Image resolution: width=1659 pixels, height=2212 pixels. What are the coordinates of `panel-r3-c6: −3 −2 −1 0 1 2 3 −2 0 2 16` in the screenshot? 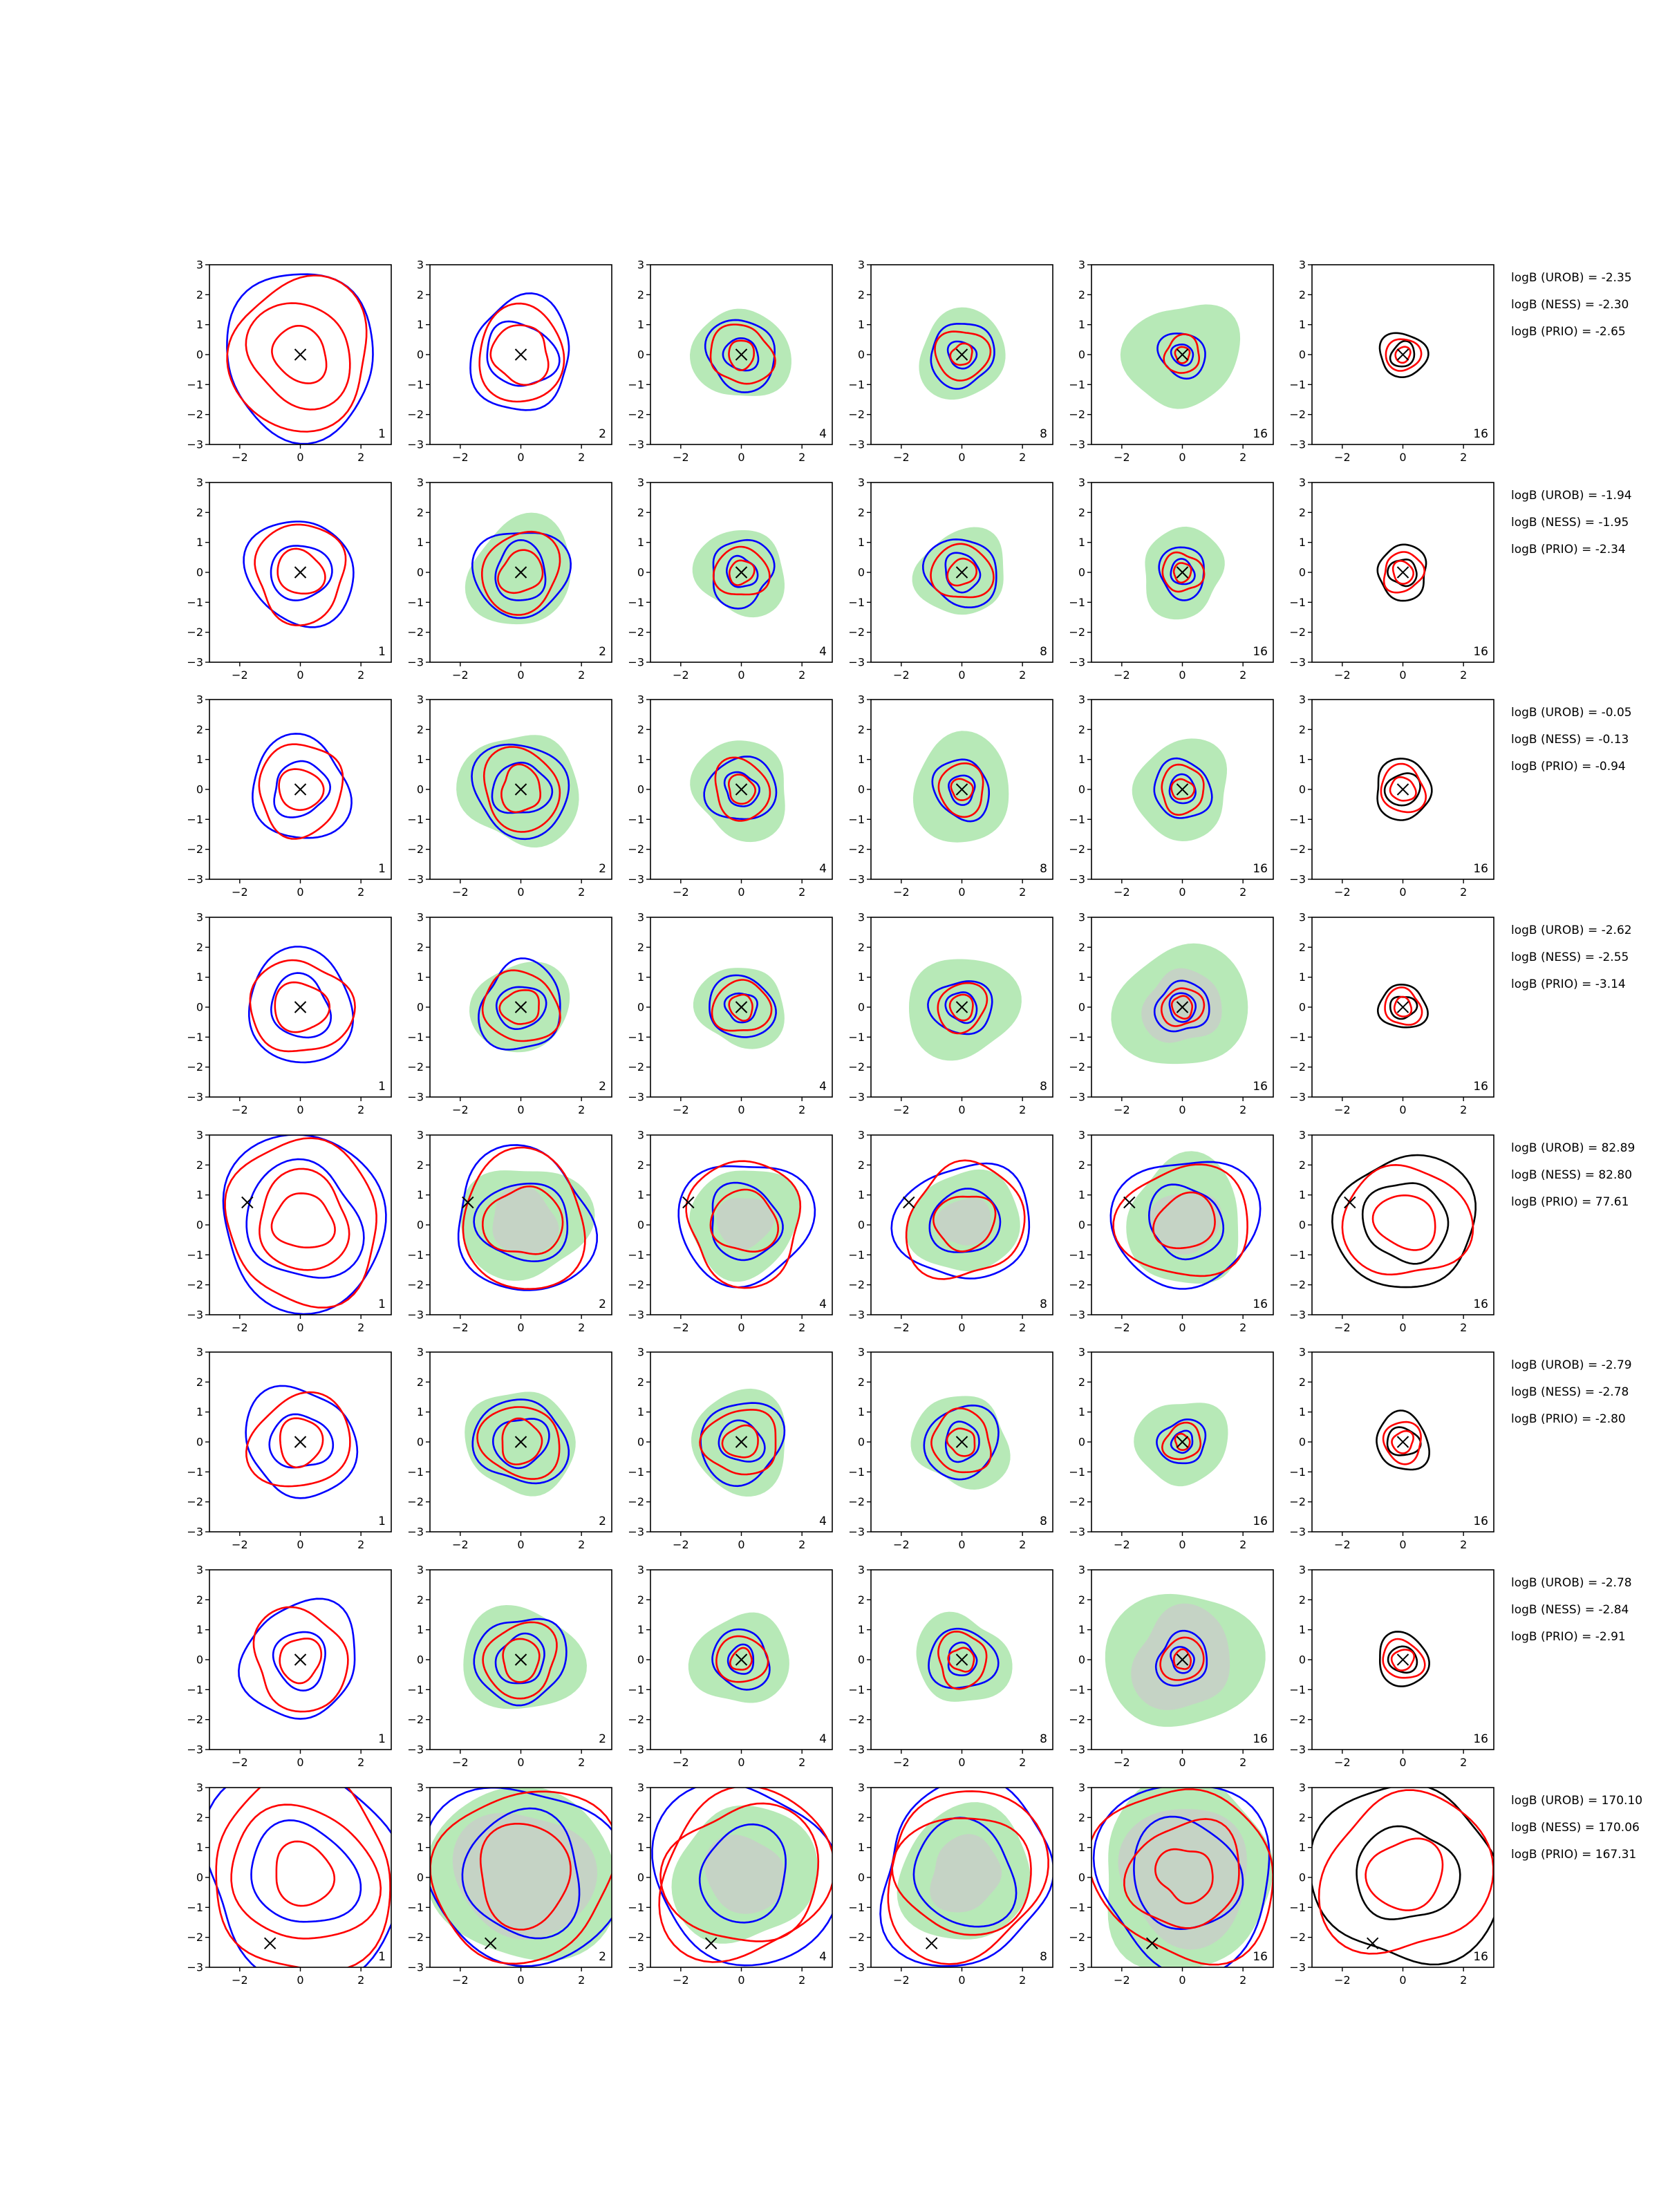 It's located at (1391, 796).